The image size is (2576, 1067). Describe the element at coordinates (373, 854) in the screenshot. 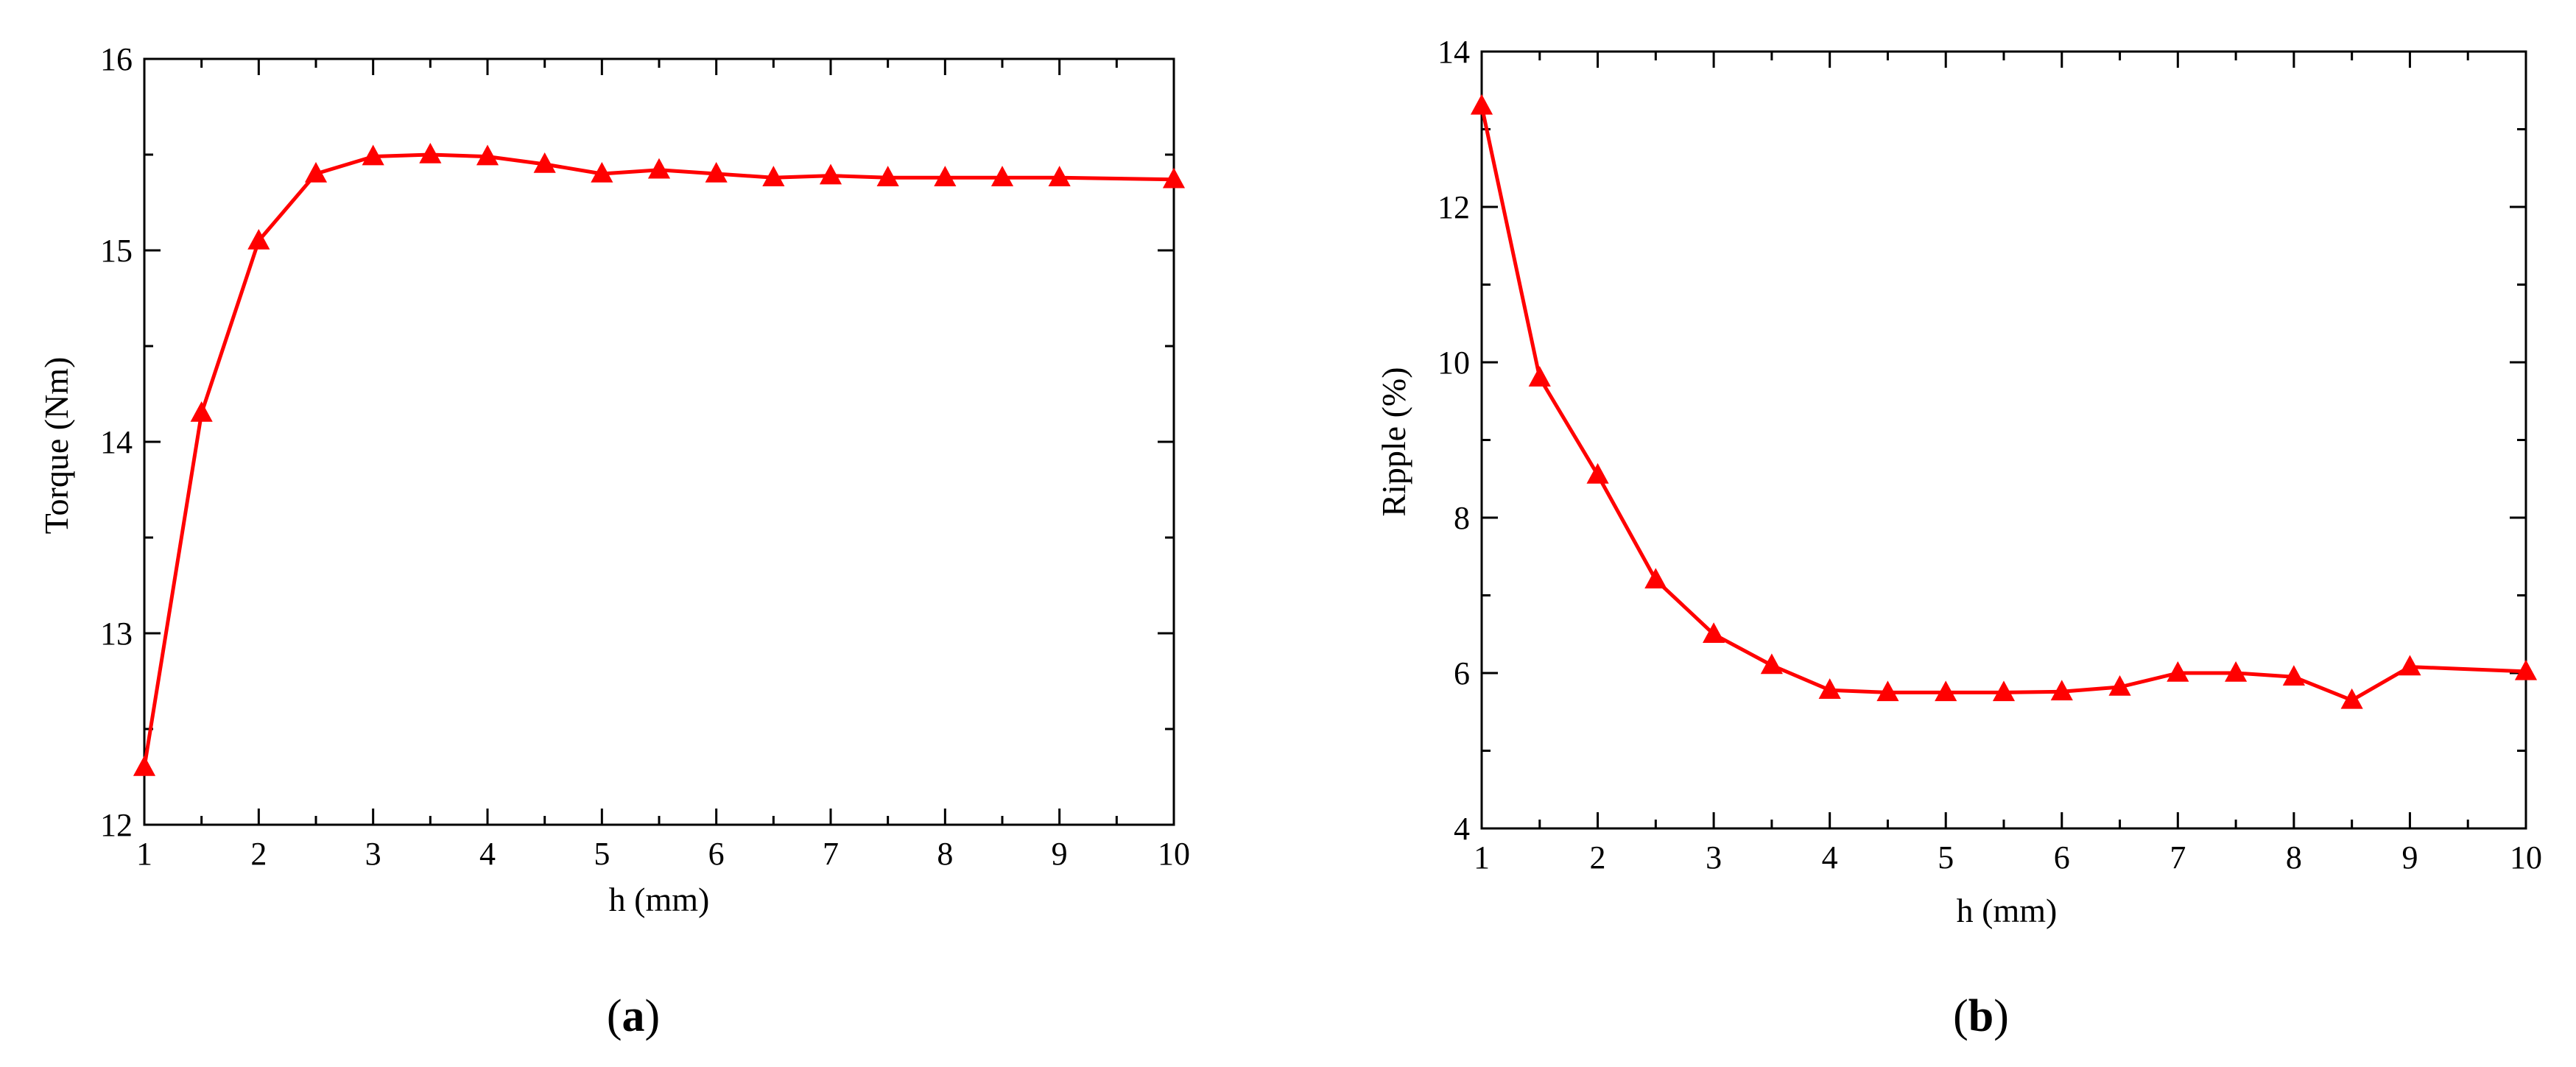

I see `panel-a-x-tick-label: 3` at that location.